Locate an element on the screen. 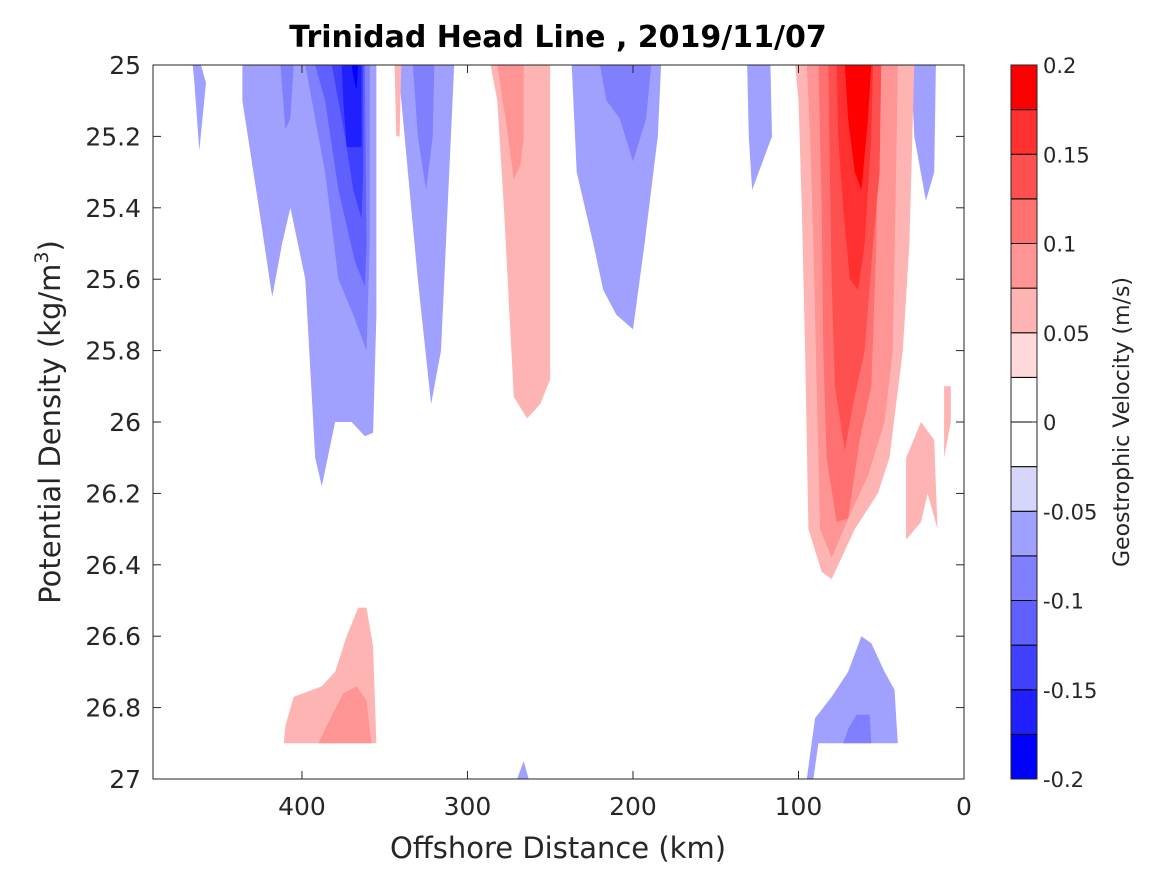  y-tick-label: 26 is located at coordinates (125, 422).